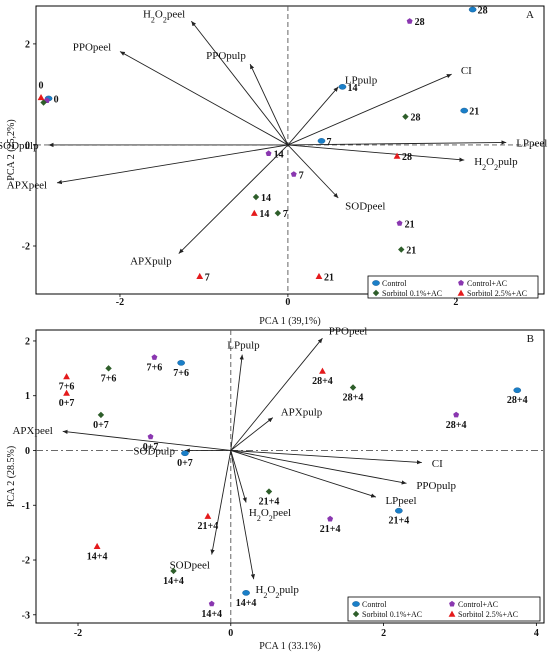 This screenshot has width=550, height=658. Describe the element at coordinates (289, 646) in the screenshot. I see `x-axis-title: PCA 1 (33.1%)` at that location.